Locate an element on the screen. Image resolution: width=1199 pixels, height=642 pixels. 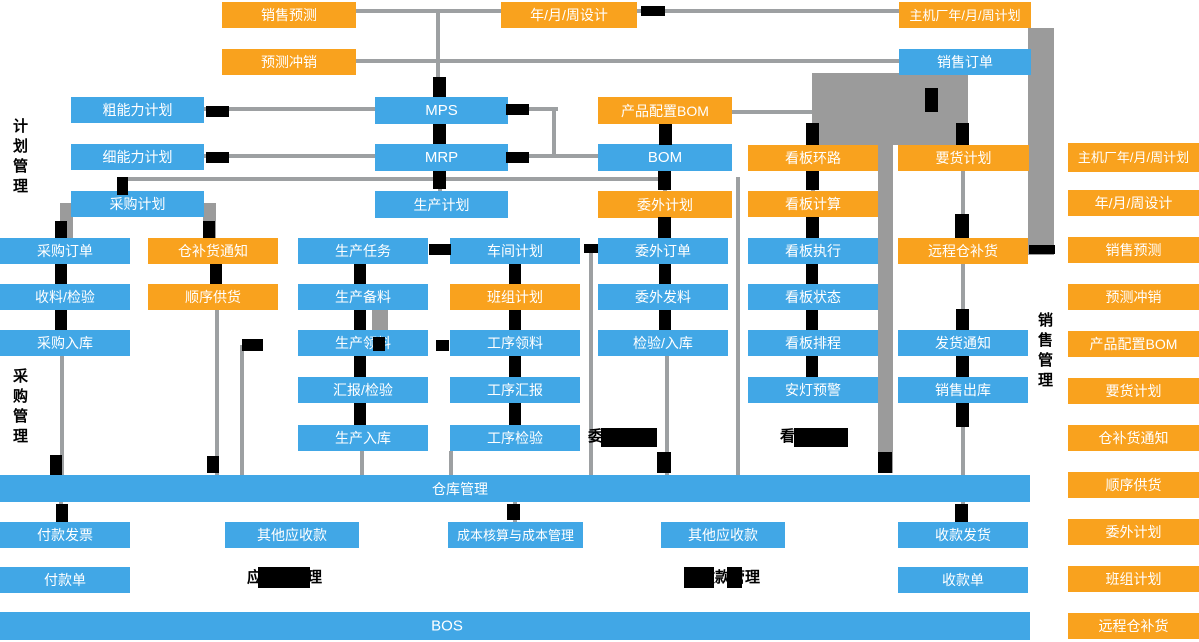
node-label: BOM is located at coordinates (665, 157).